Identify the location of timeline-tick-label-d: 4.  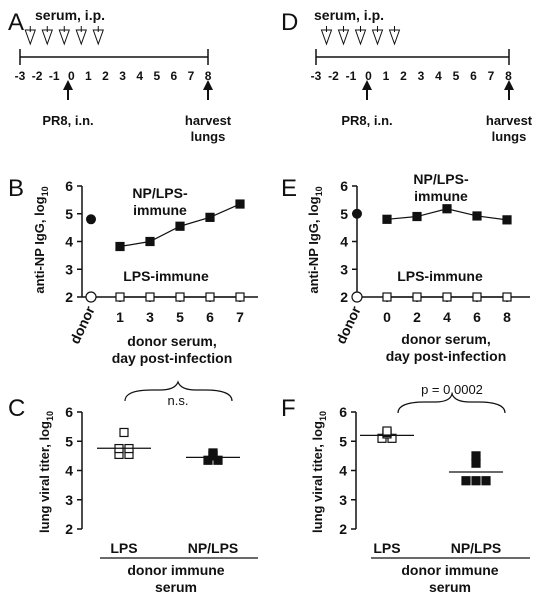
(438, 76).